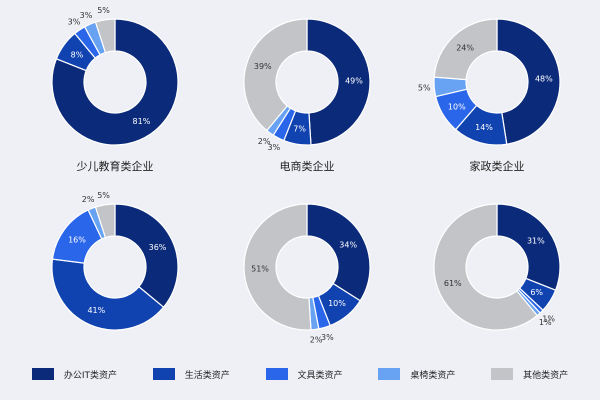 The width and height of the screenshot is (600, 400). I want to click on donut-chart: 少儿教育类企业 36% 41% 16% 2% 5%, so click(115, 245).